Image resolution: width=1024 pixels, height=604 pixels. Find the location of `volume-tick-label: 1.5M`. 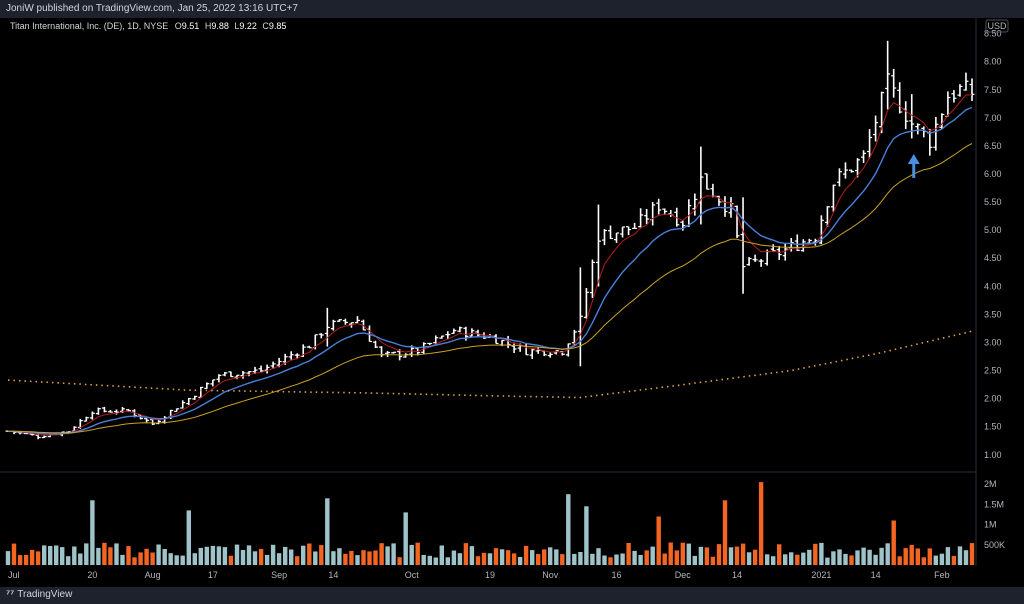

volume-tick-label: 1.5M is located at coordinates (994, 504).